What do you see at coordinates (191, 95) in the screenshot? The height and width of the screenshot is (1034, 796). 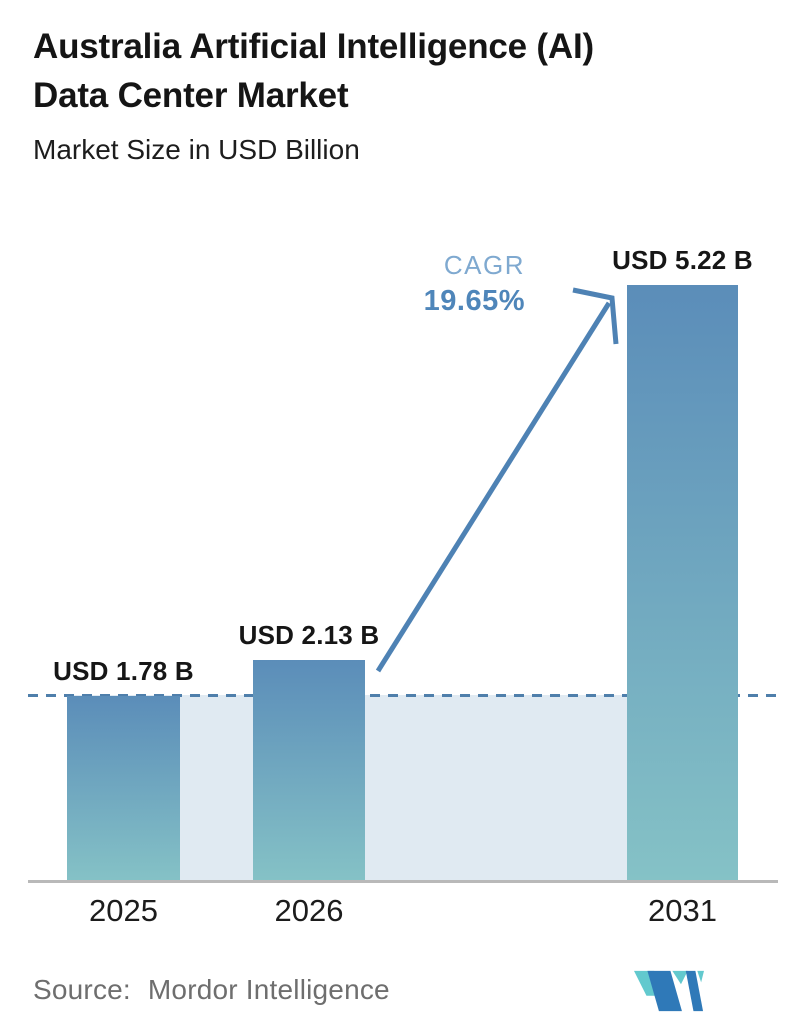 I see `page-title-line2: Data Center Market` at bounding box center [191, 95].